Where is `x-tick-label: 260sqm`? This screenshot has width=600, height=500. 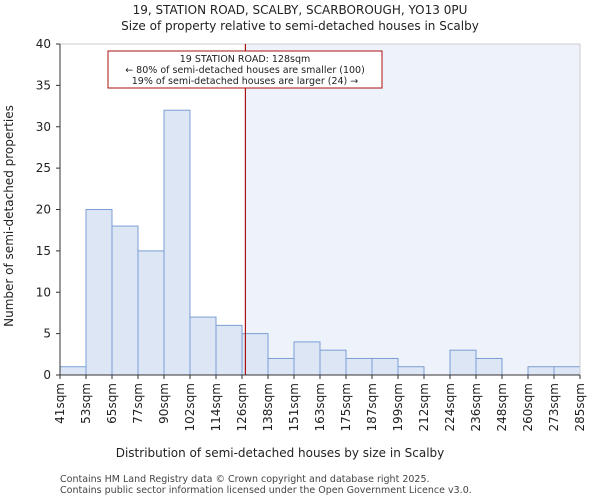 x-tick-label: 260sqm is located at coordinates (528, 407).